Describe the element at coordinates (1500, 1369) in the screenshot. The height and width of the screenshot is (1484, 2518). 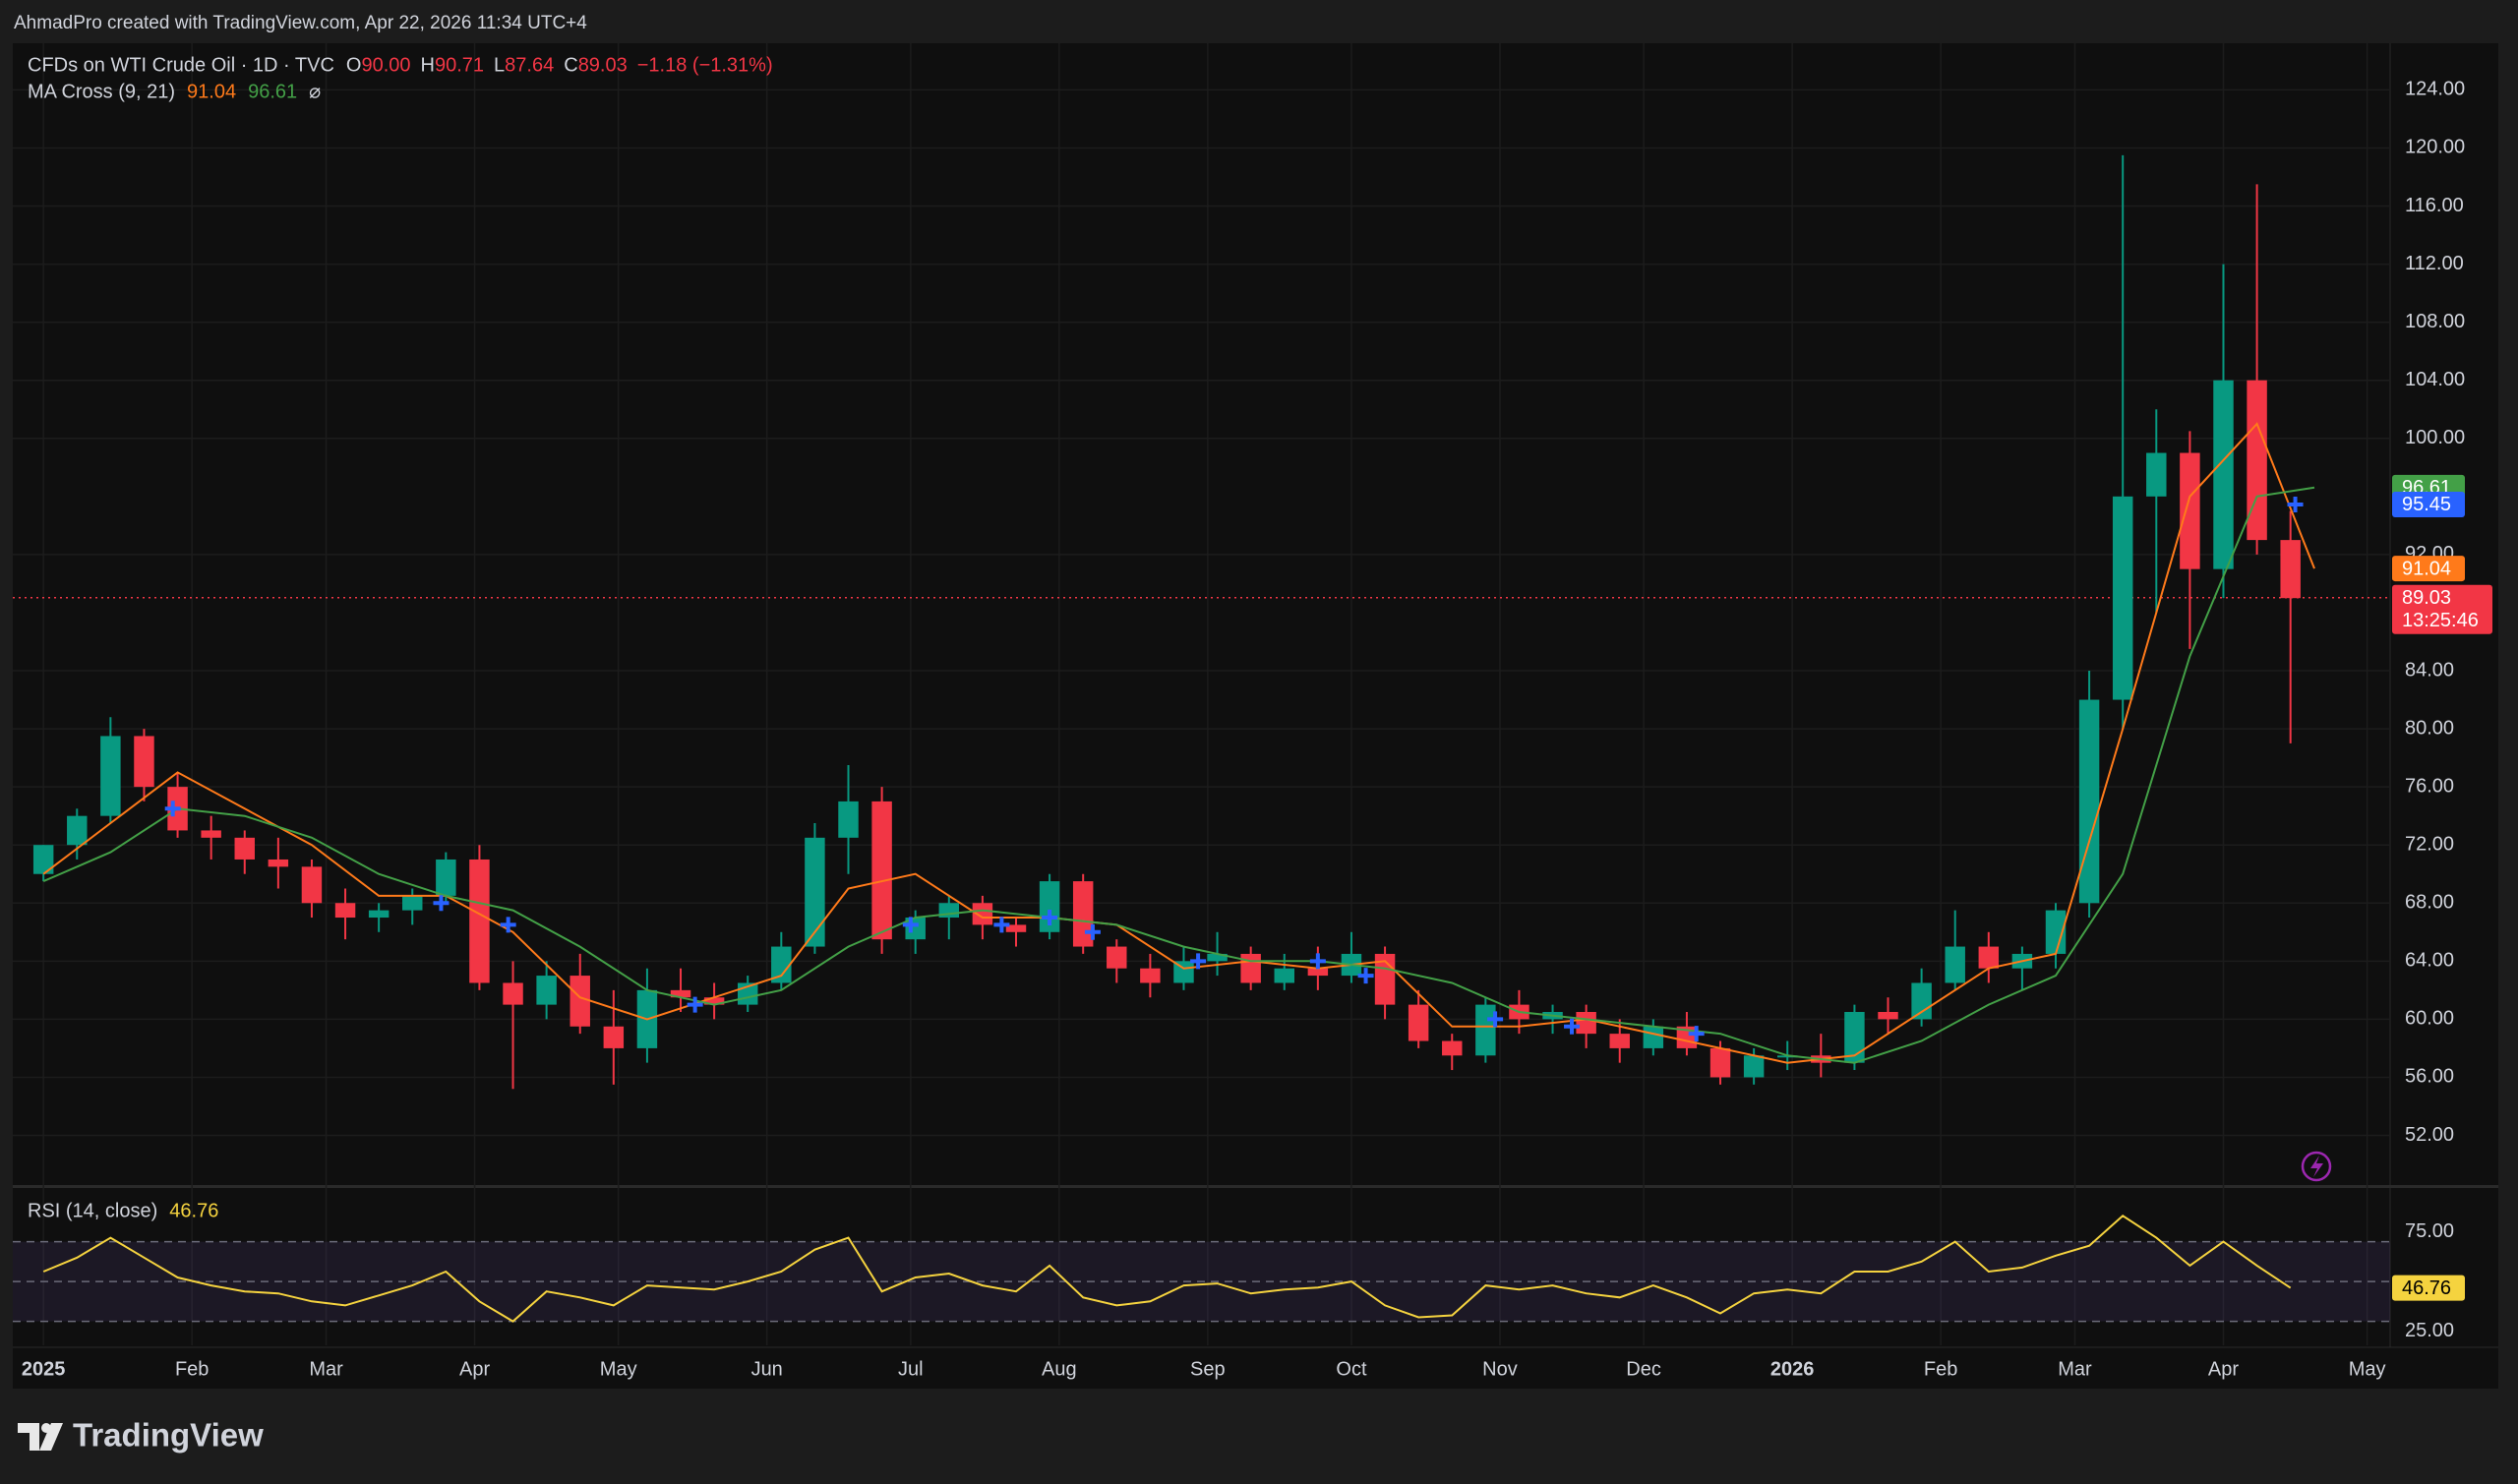
I see `x-tick-label: Nov` at that location.